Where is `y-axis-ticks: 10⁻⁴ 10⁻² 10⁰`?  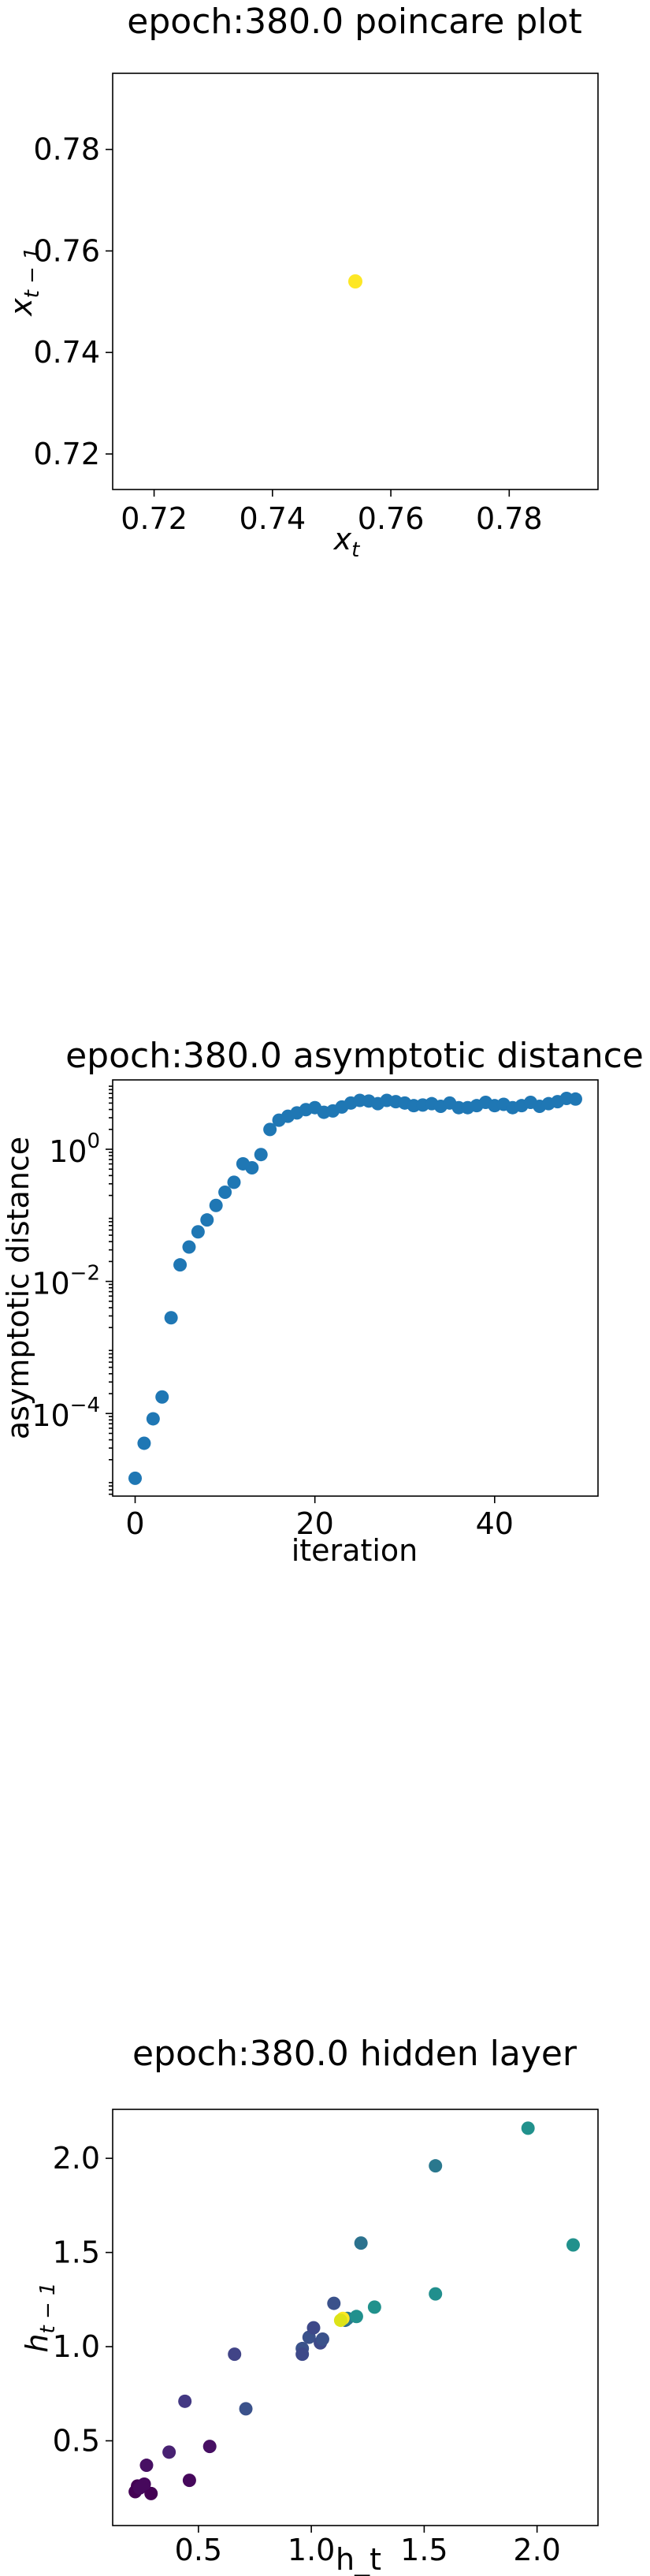
y-axis-ticks: 10⁻⁴ 10⁻² 10⁰ is located at coordinates (72, 1290).